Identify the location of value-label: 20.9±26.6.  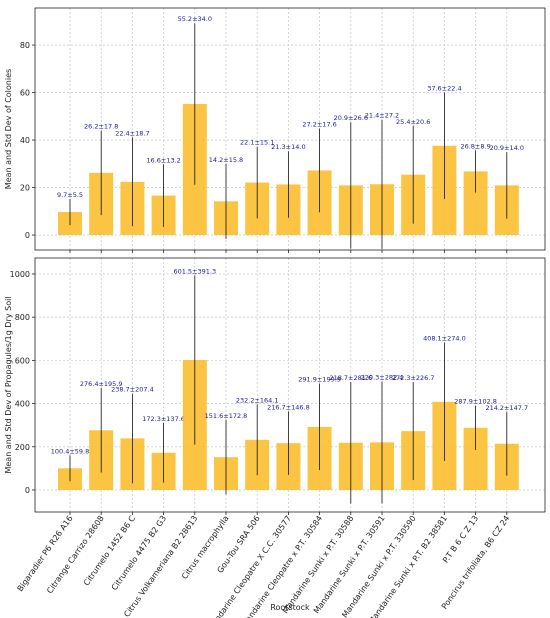
(351, 118).